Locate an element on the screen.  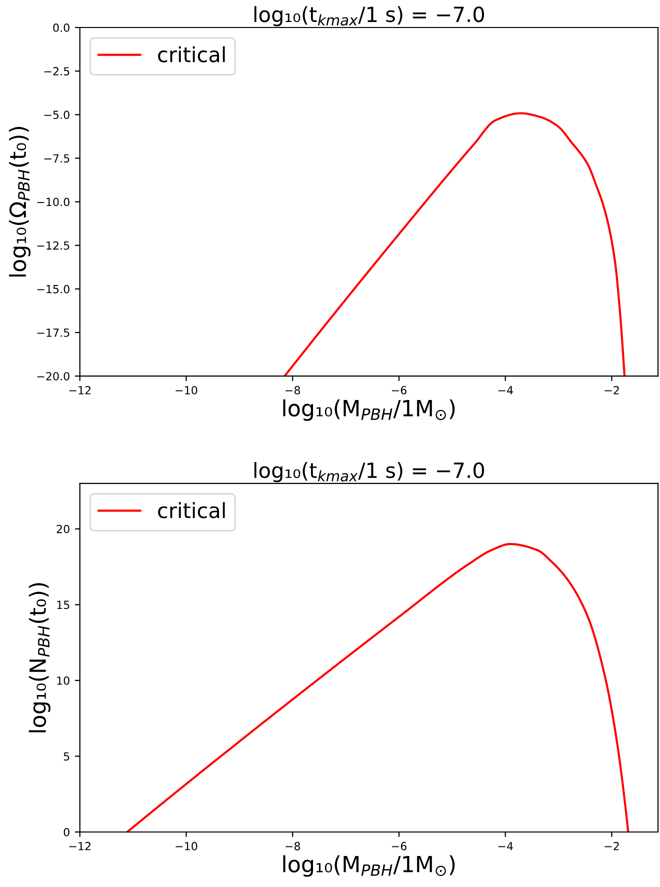
y-tick-label: −20.0 is located at coordinates (53, 376).